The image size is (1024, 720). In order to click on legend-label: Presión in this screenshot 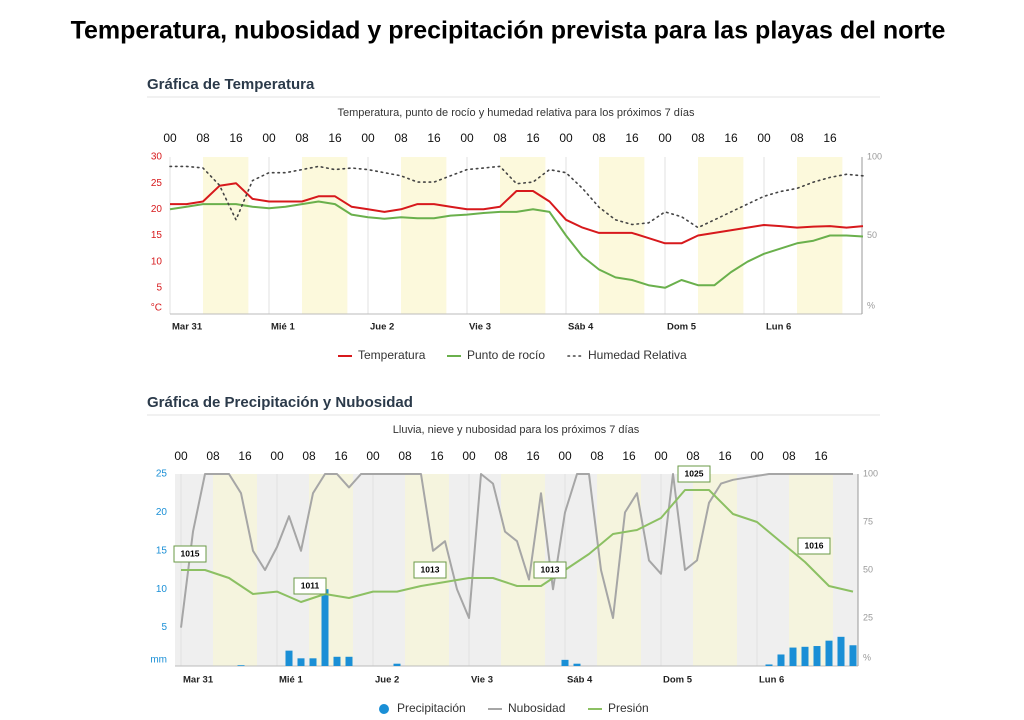, I will do `click(628, 708)`.